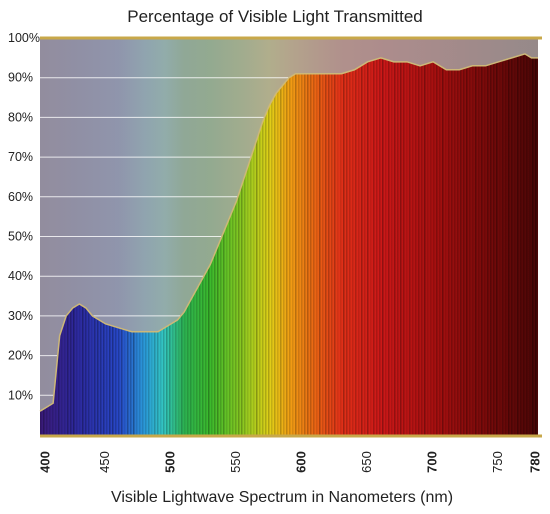 The width and height of the screenshot is (550, 514). I want to click on y-tick-label: 100%, so click(24, 38).